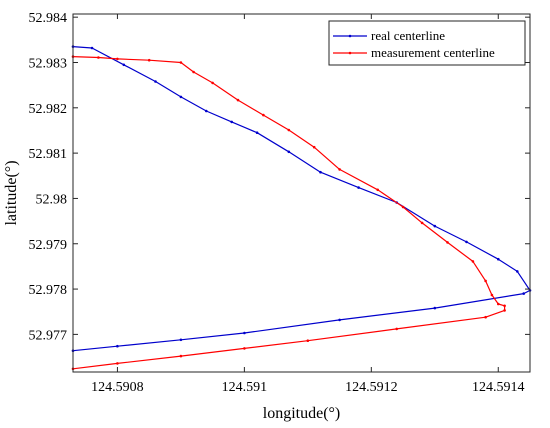 The image size is (550, 428). I want to click on legend-label-real-centerline: real centerline, so click(408, 35).